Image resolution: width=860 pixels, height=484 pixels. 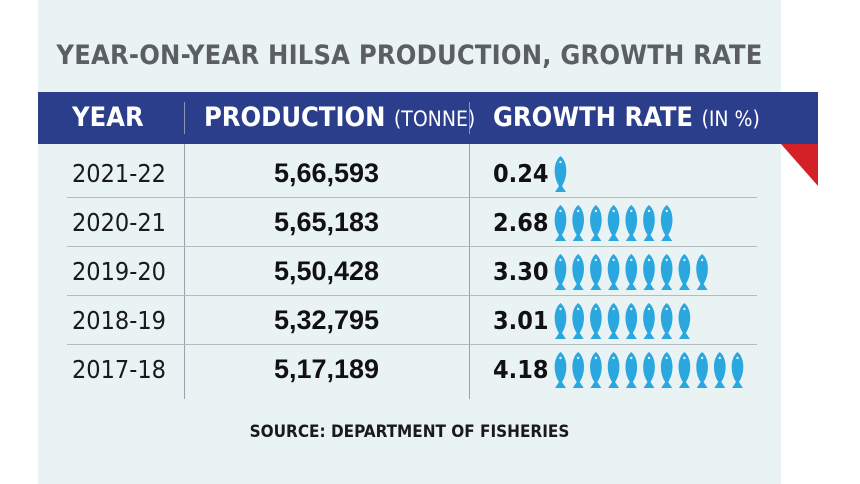 What do you see at coordinates (119, 271) in the screenshot?
I see `year-cell: 2019-20` at bounding box center [119, 271].